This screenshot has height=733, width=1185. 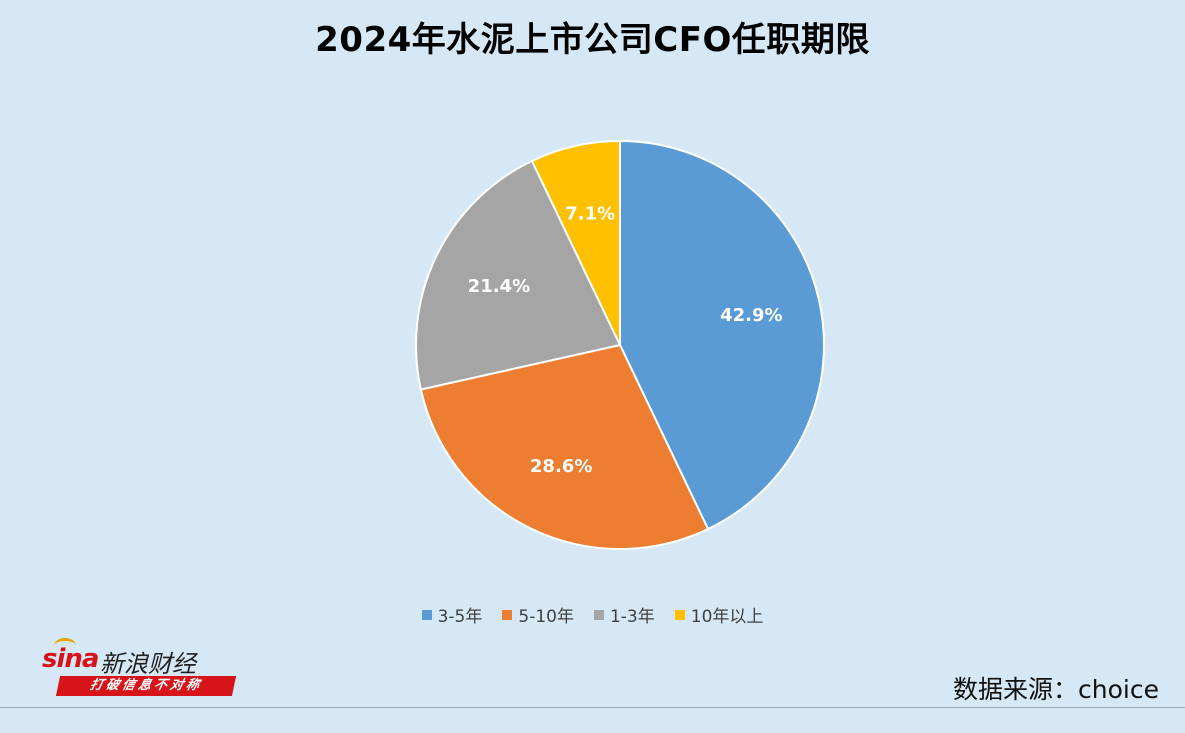 I want to click on pie-label-2: 21.4%, so click(x=499, y=286).